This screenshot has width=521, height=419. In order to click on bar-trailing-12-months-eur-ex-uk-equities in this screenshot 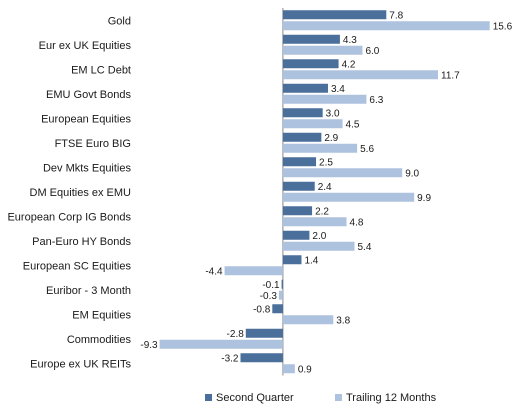, I will do `click(322, 50)`.